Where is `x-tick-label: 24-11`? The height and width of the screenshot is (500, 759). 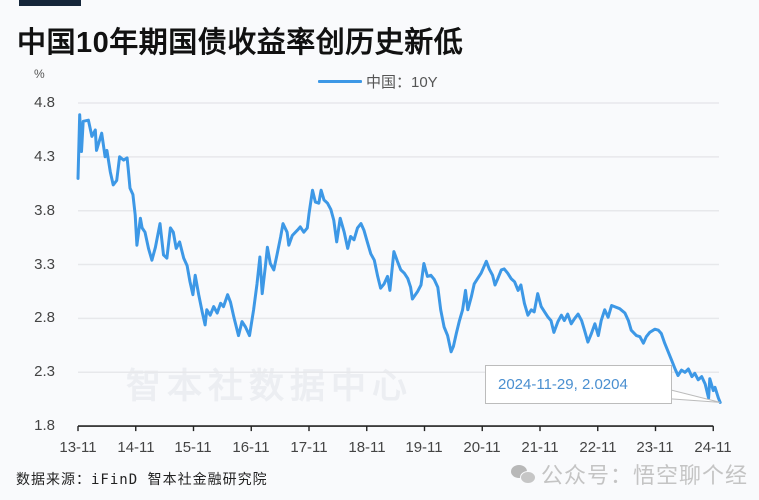
x-tick-label: 24-11 is located at coordinates (713, 447).